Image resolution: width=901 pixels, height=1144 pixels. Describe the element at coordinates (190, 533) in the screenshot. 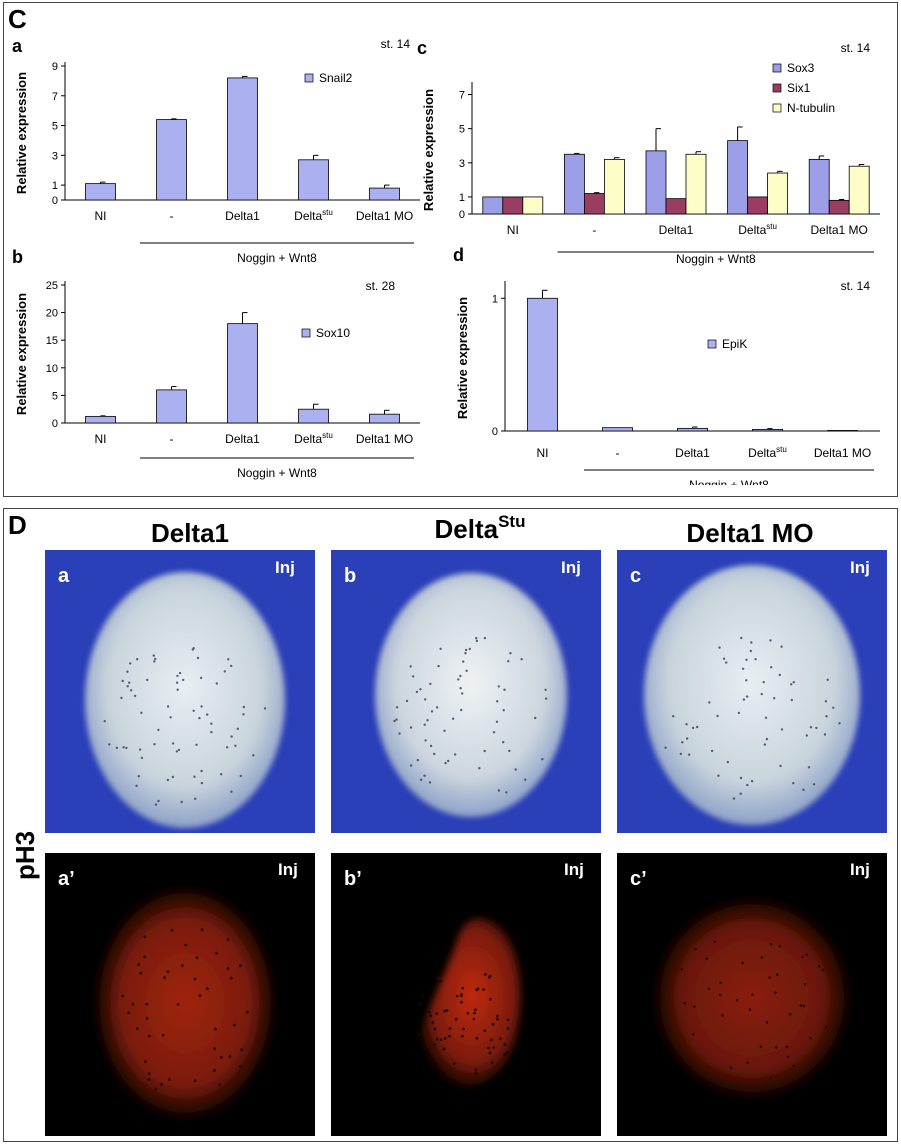

I see `column-title-delta1: Delta1` at that location.